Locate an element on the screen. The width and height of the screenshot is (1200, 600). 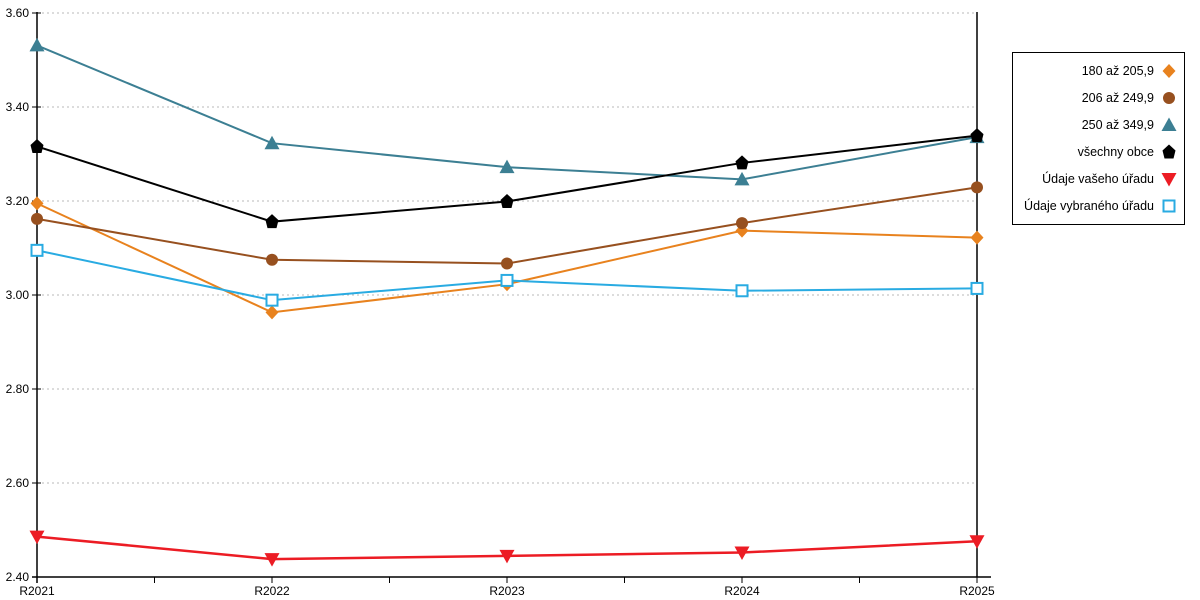
legend-item: 250 až 349,9 is located at coordinates (1098, 125).